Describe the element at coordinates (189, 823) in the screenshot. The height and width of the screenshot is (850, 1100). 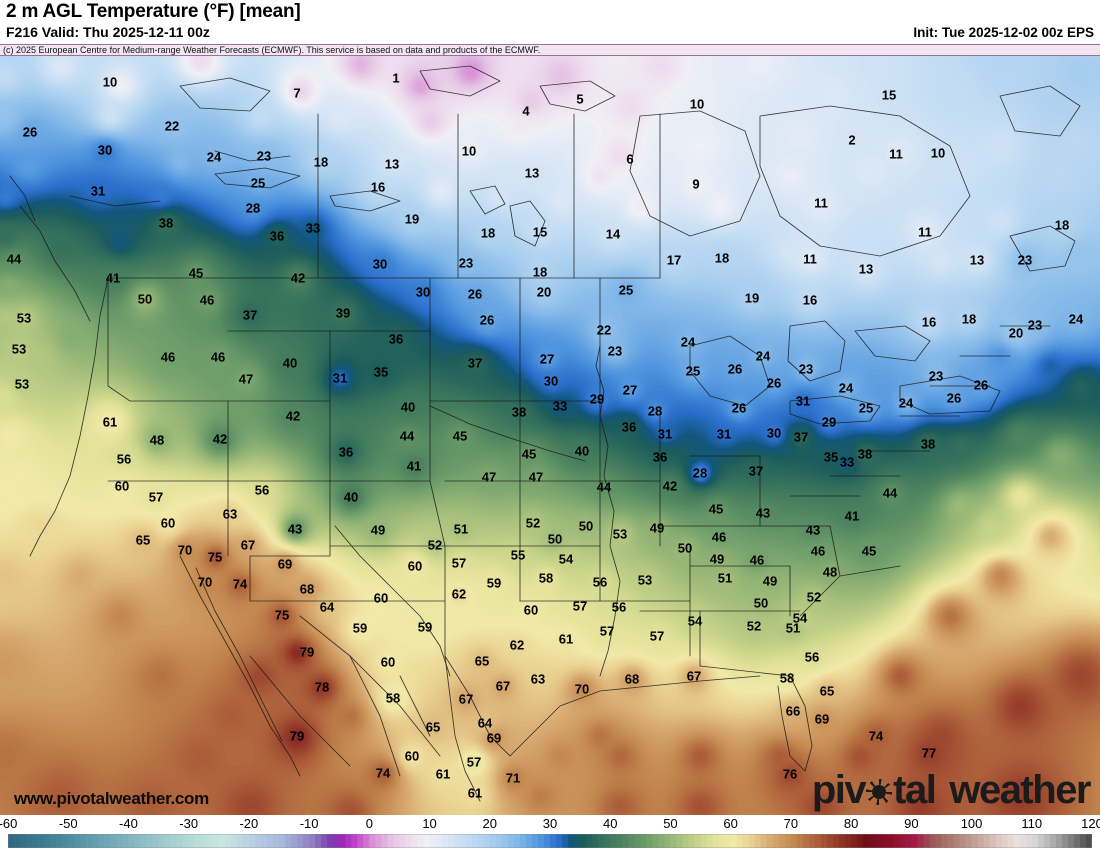
I see `colorbar-tick: -30` at that location.